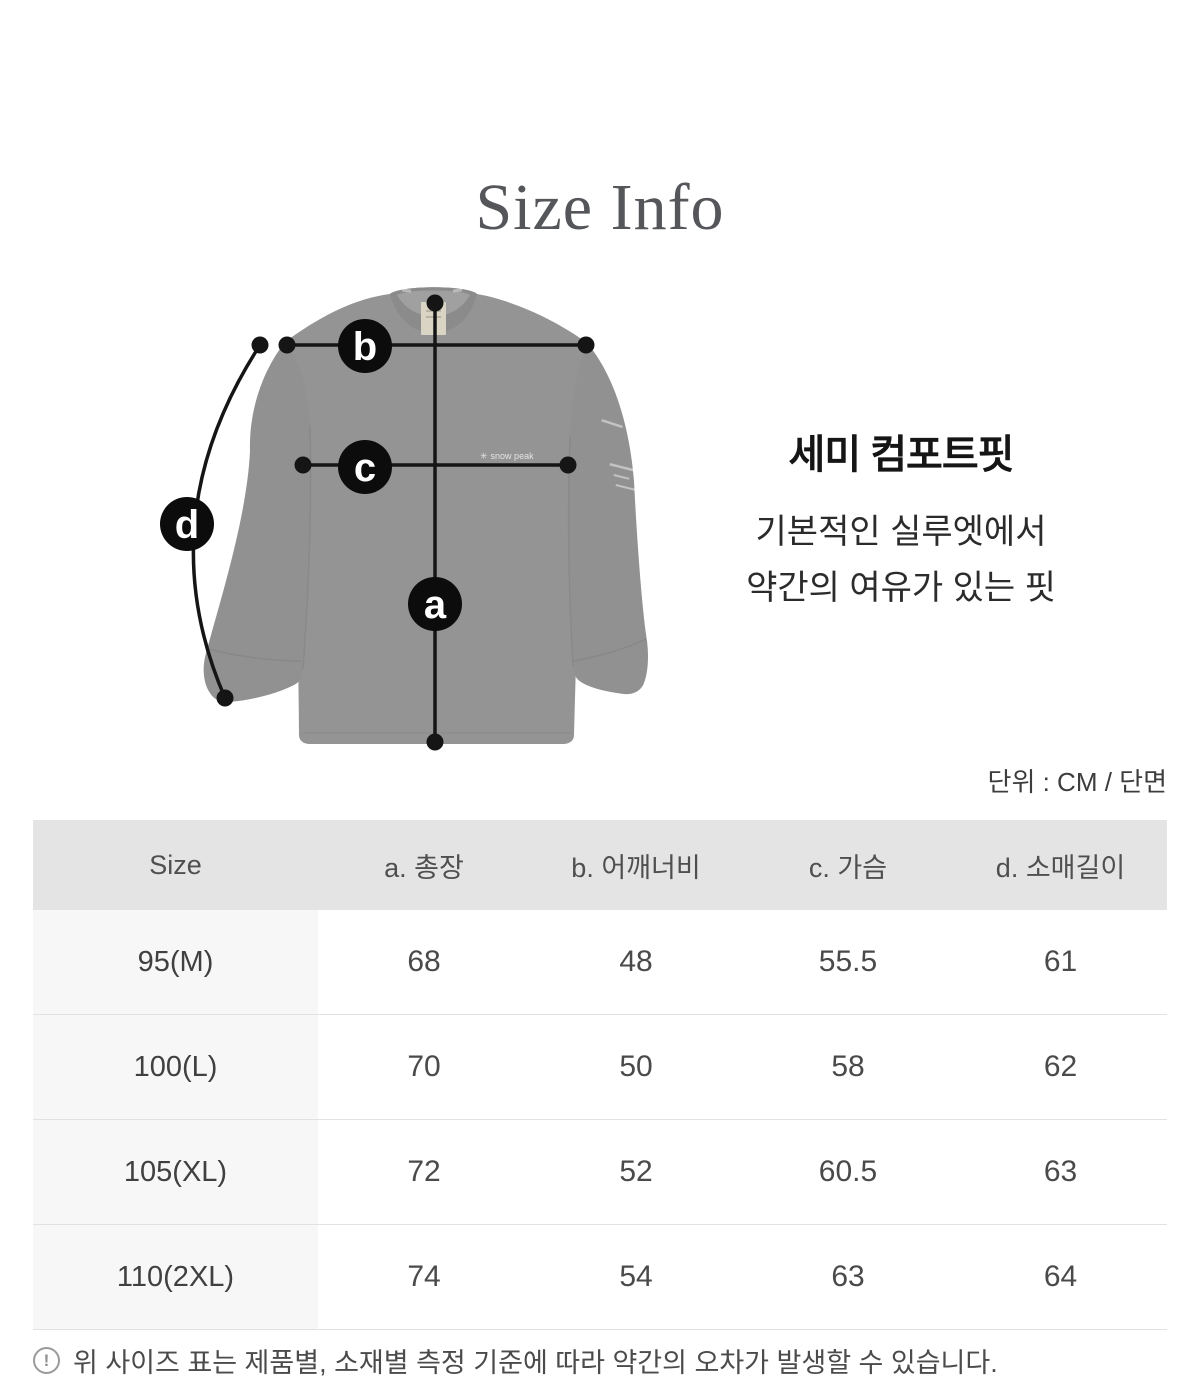  I want to click on fit-description: 기본적인 실루엣에서 약간의 여유가 있는 핏, so click(901, 560).